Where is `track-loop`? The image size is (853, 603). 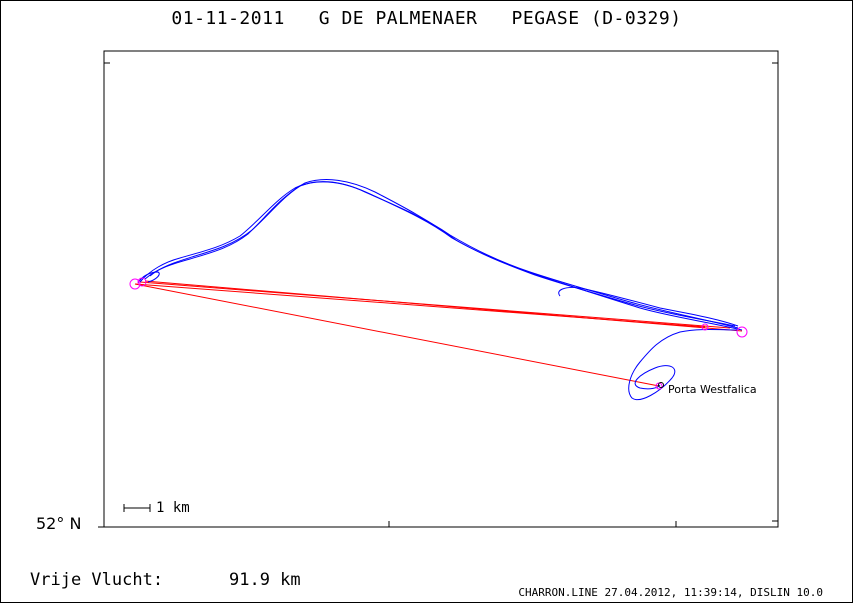 track-loop is located at coordinates (648, 307).